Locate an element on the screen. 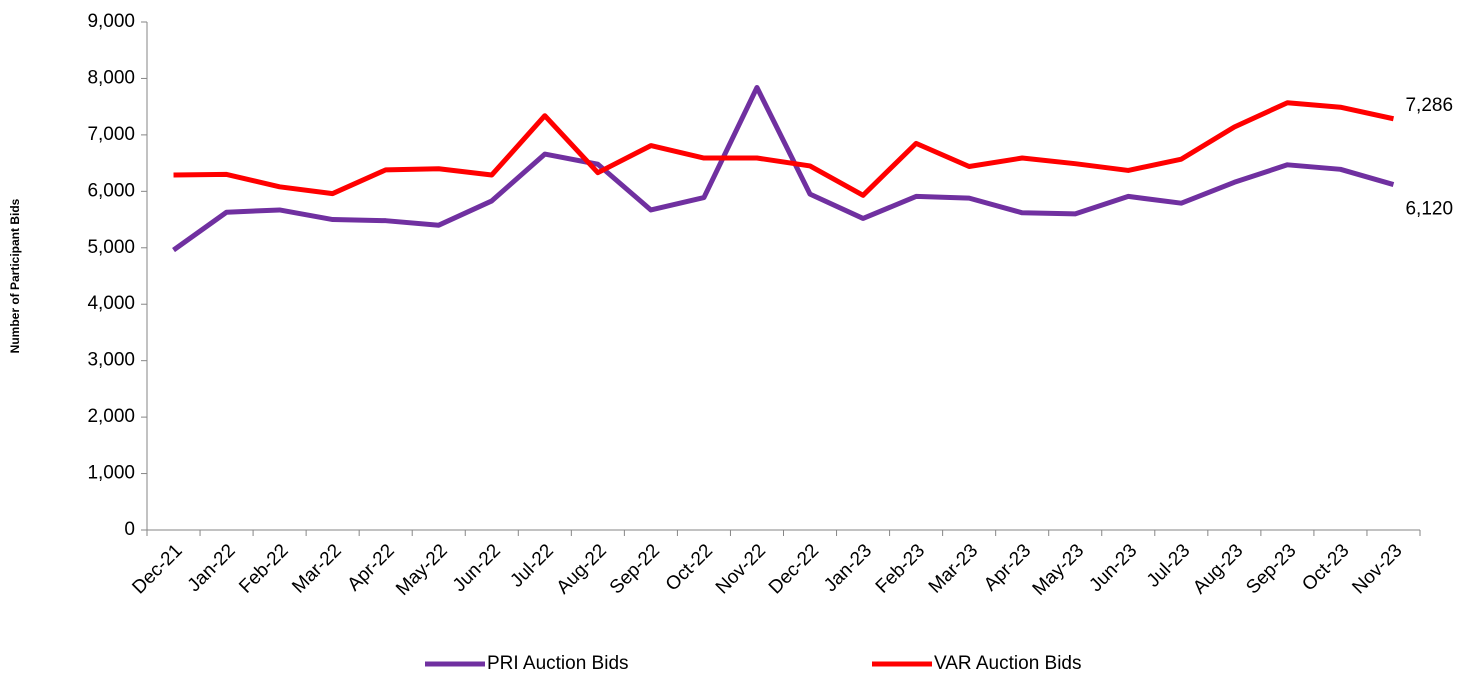 Image resolution: width=1472 pixels, height=675 pixels. x-tick-label: Oct-22 is located at coordinates (689, 567).